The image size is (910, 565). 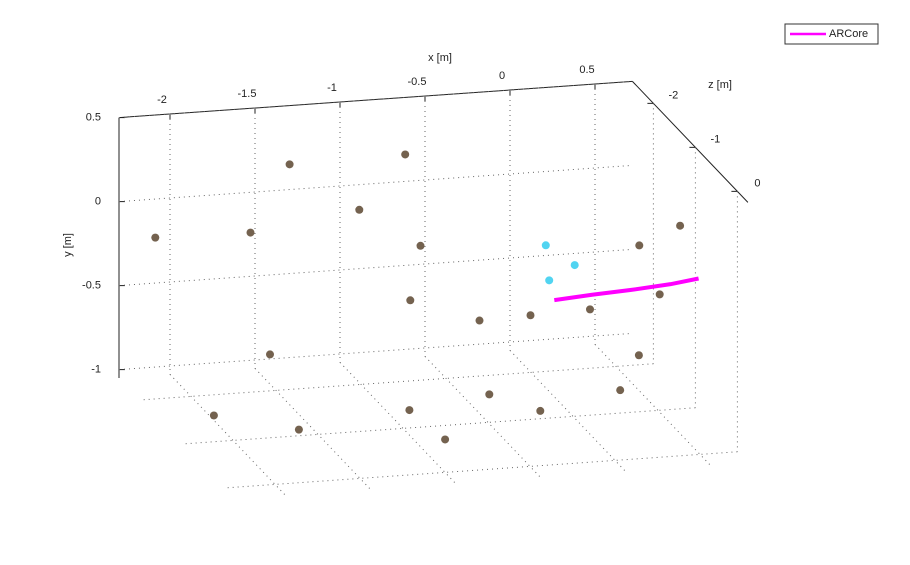 I want to click on z-axis-label: z [m], so click(x=720, y=85).